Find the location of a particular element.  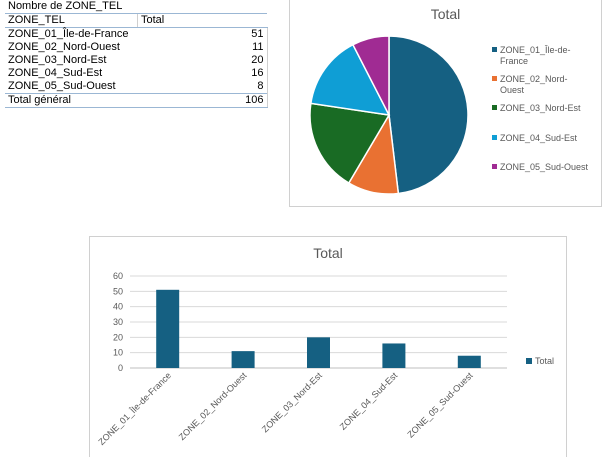

legend-label: Total is located at coordinates (544, 361).